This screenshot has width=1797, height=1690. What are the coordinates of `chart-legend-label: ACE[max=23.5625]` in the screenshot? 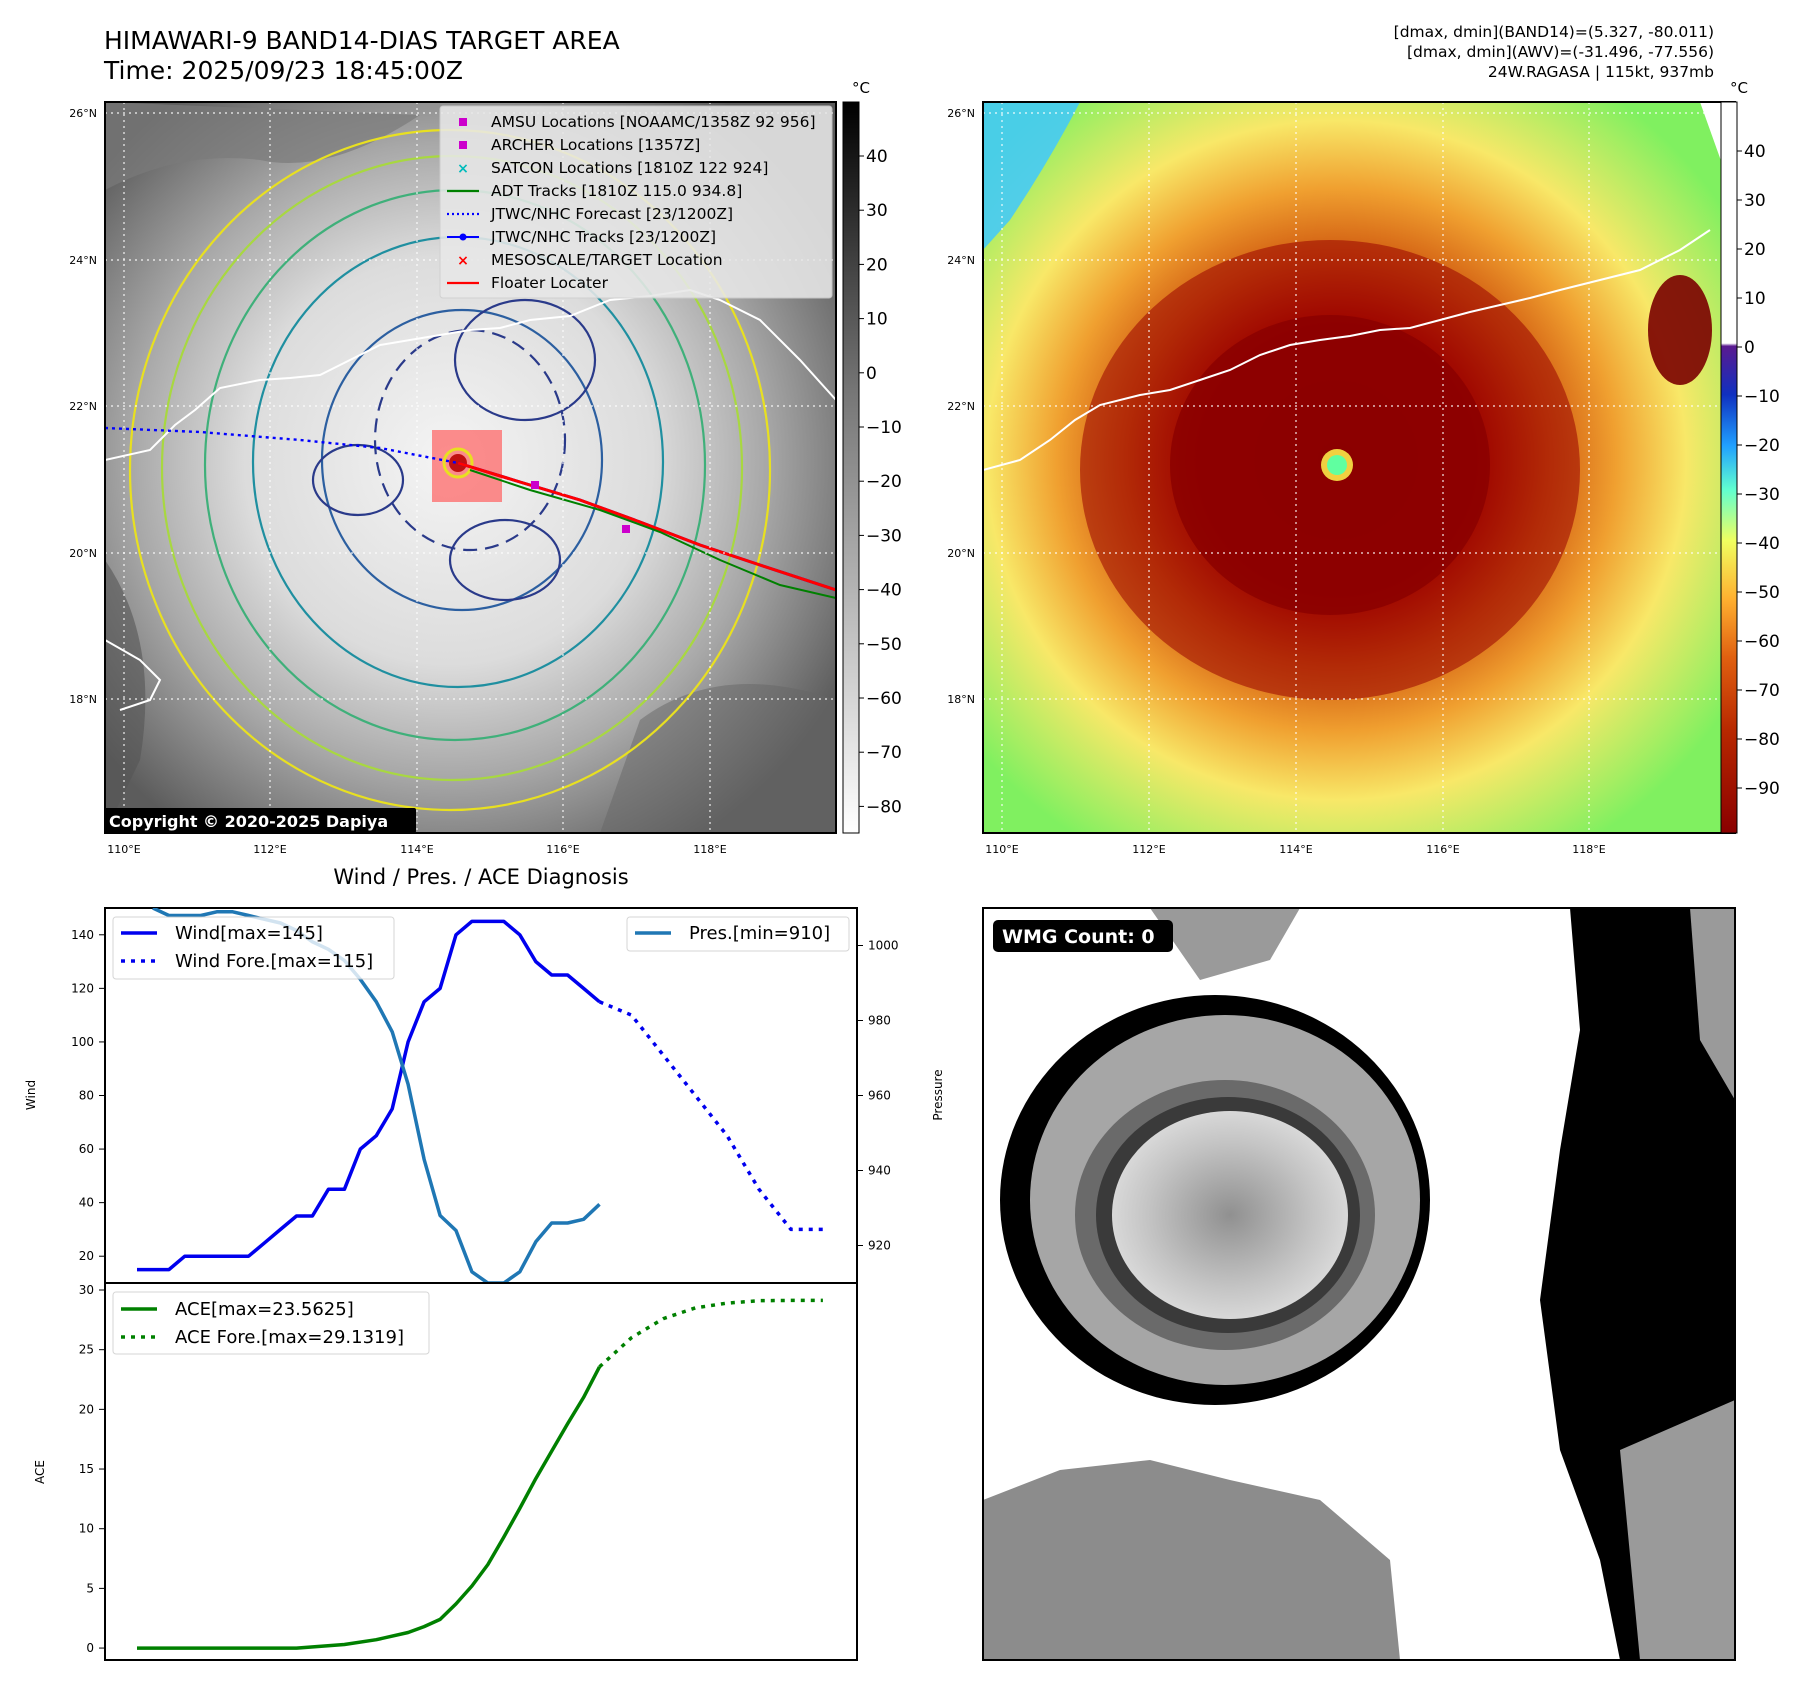 It's located at (264, 1309).